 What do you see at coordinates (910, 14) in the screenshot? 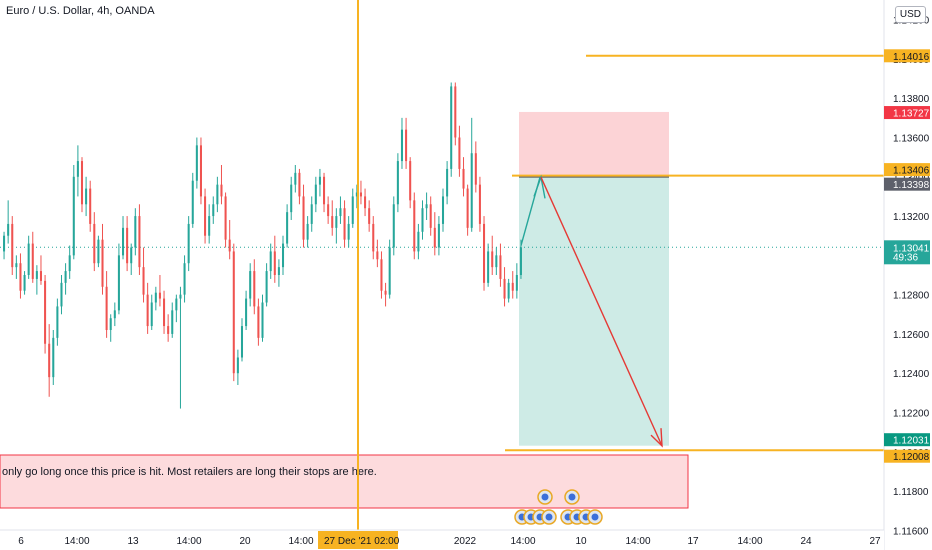
I see `currency-button: USD` at bounding box center [910, 14].